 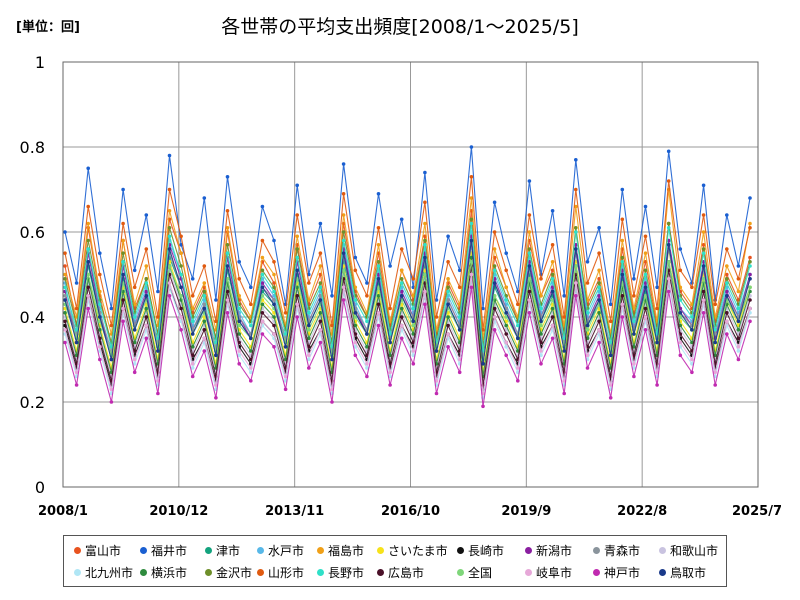 I want to click on legend-marker, so click(x=143, y=550).